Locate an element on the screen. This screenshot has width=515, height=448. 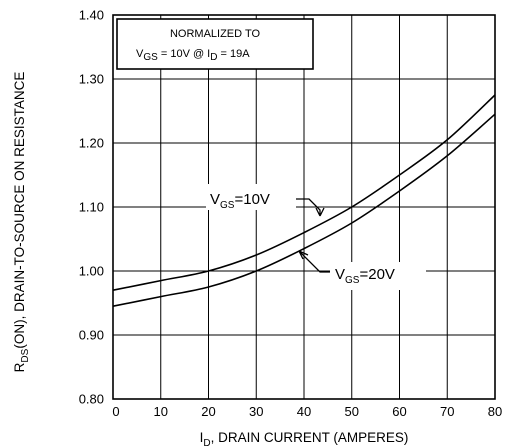
x-tick-label: 20 is located at coordinates (208, 411).